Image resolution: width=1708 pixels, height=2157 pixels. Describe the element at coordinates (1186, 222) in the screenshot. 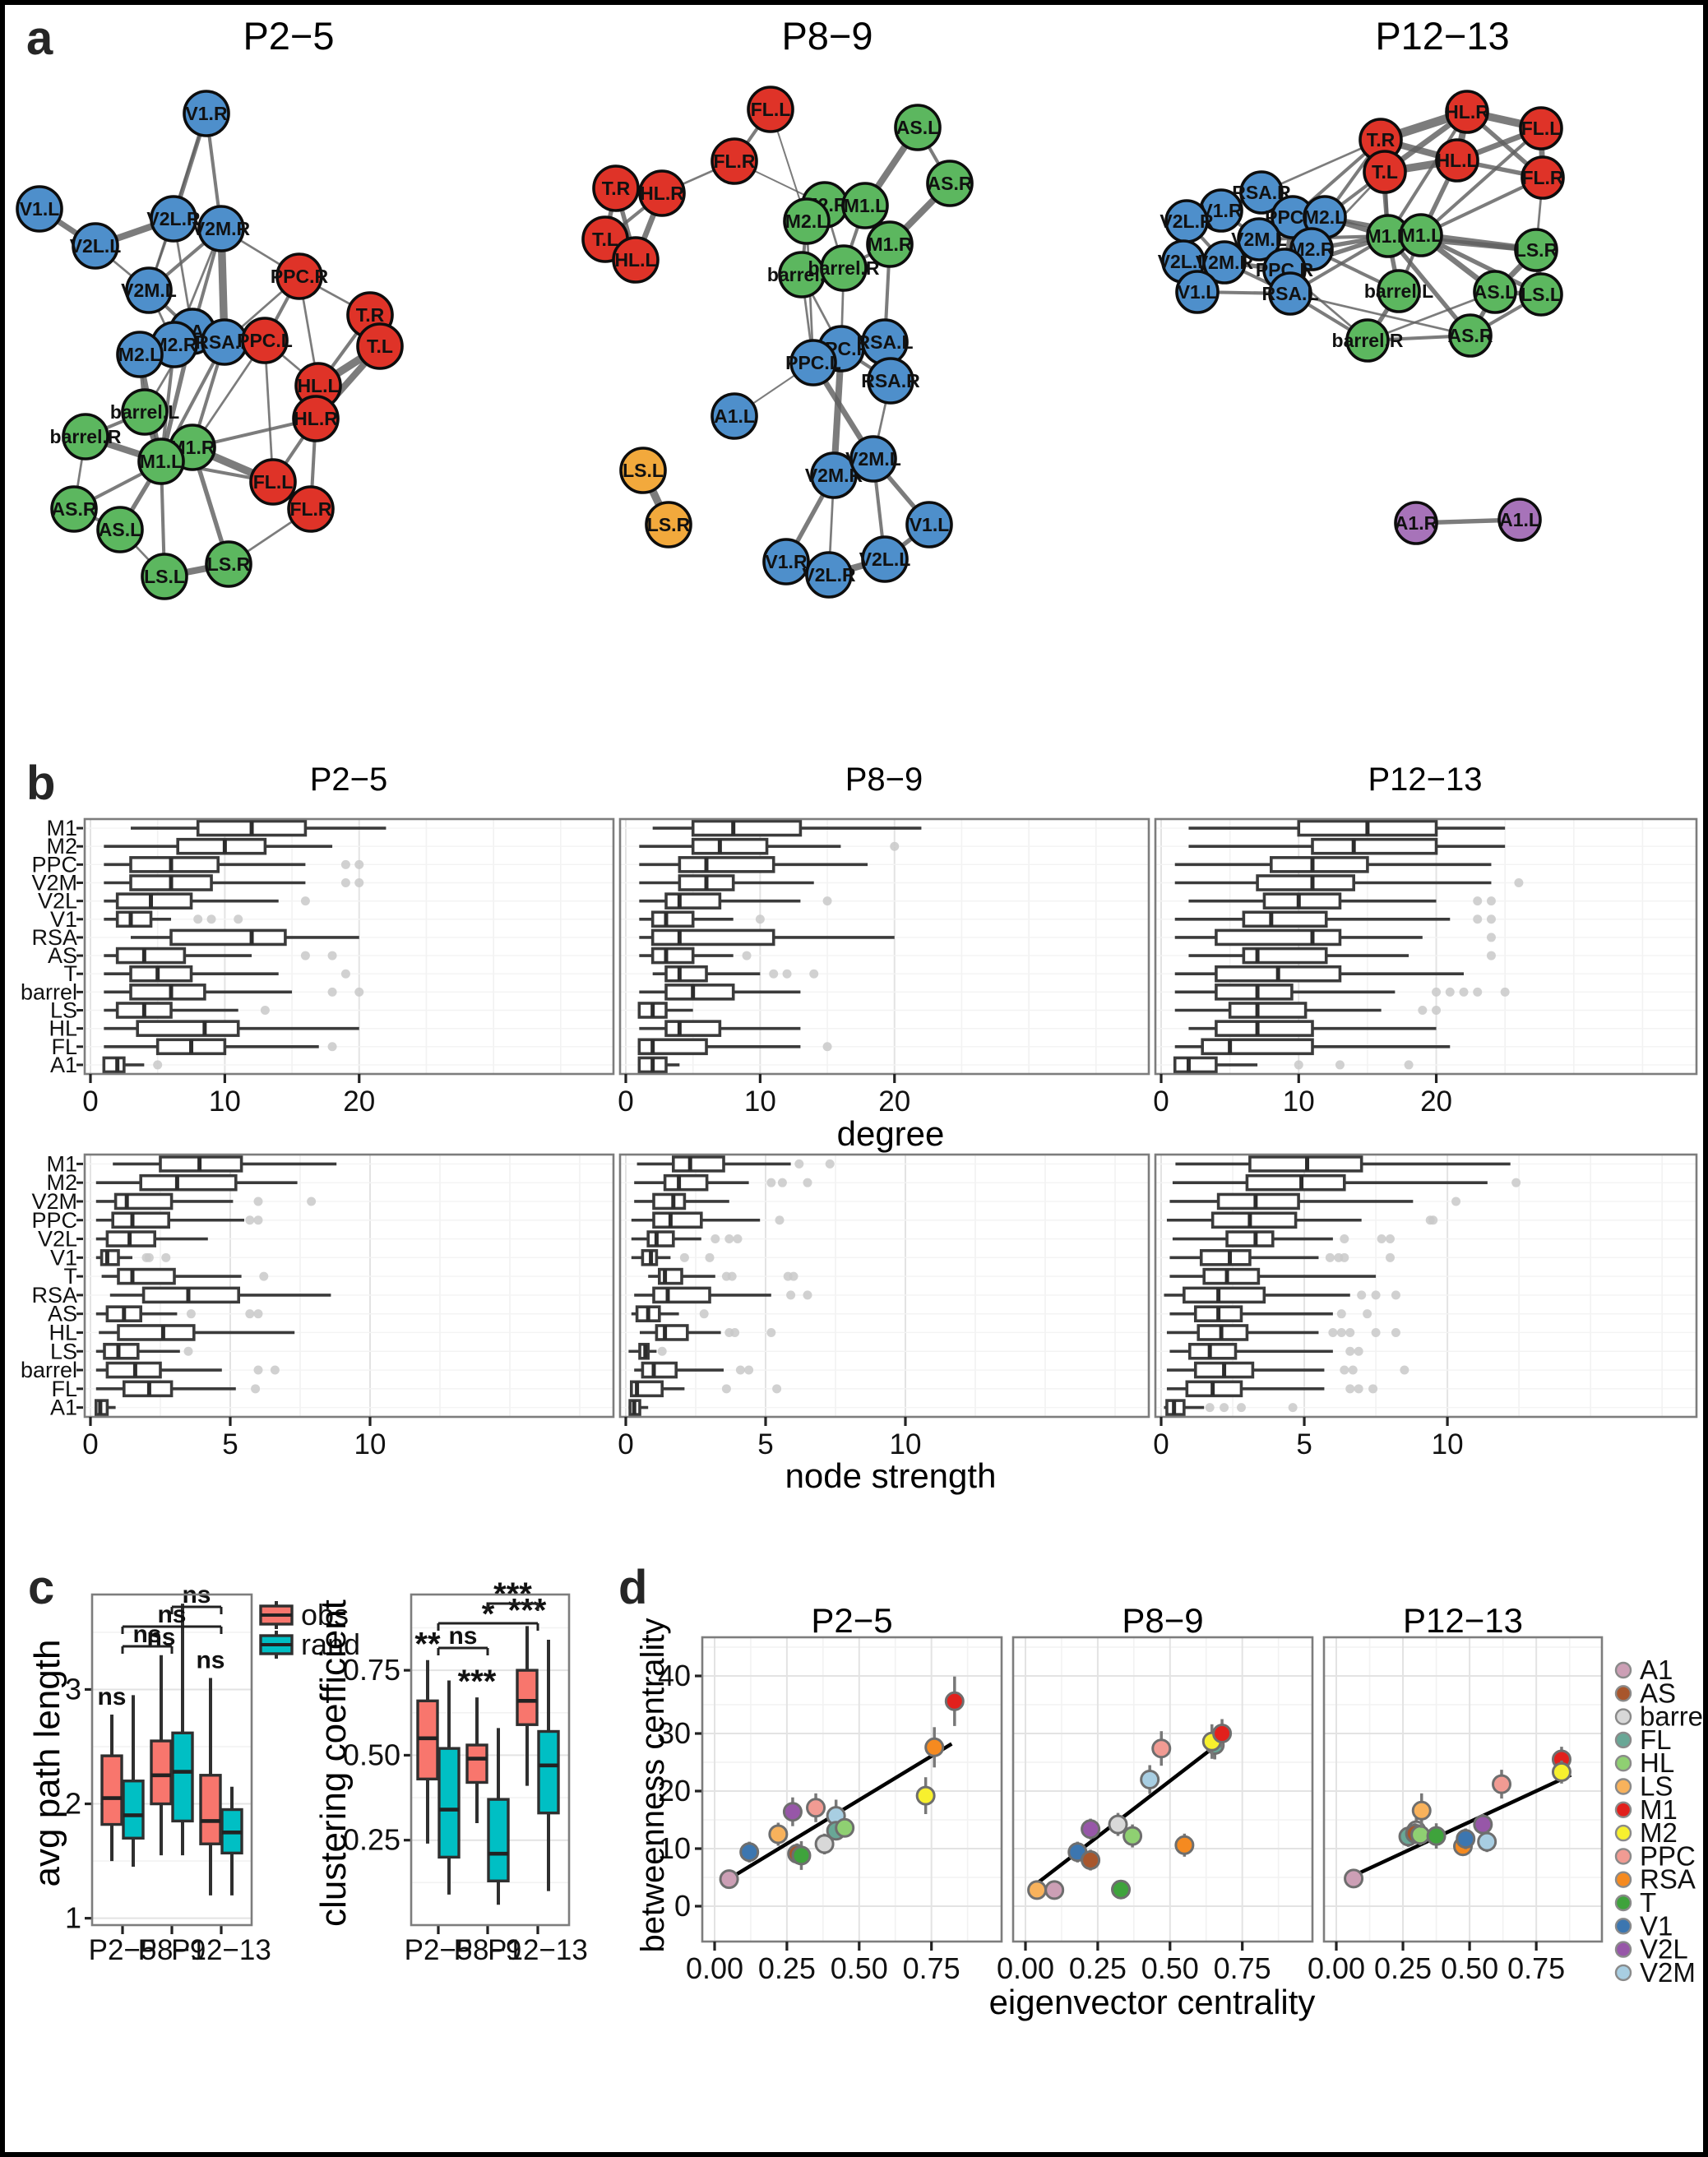

I see `svg-text: V2L.R` at that location.